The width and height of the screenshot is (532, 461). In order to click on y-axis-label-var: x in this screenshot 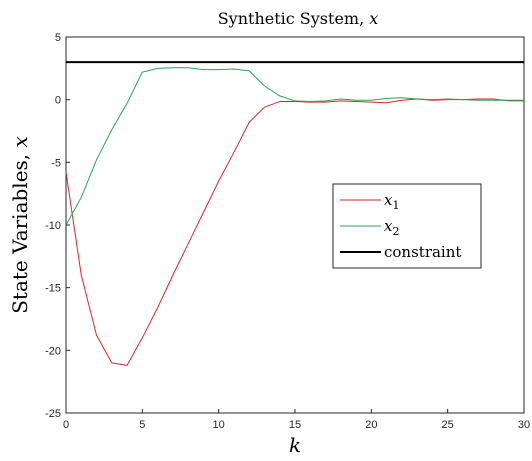, I will do `click(20, 141)`.